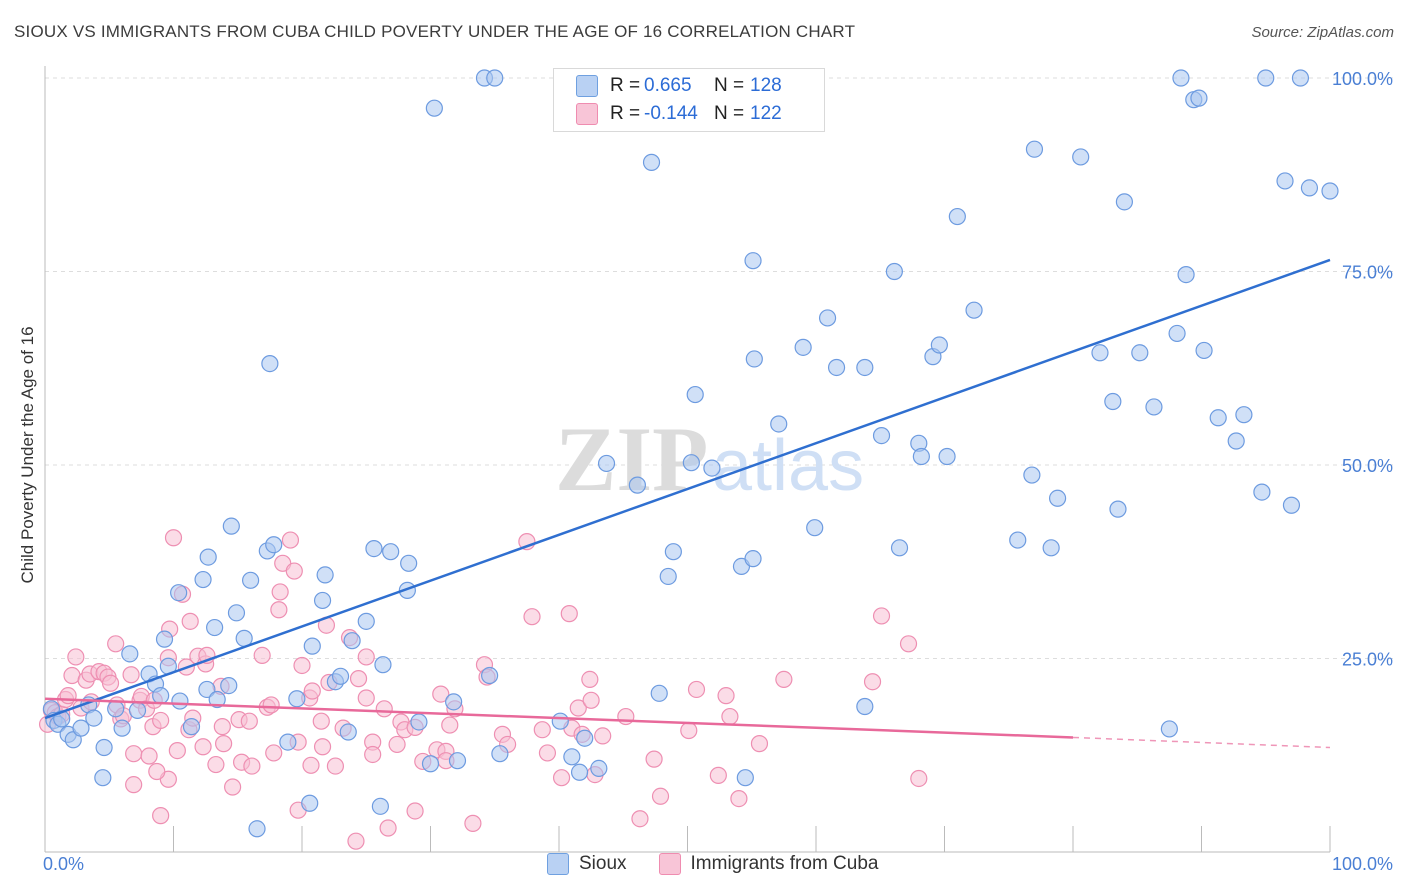  I want to click on series-legend: Sioux Immigrants from Cuba, so click(712, 864).